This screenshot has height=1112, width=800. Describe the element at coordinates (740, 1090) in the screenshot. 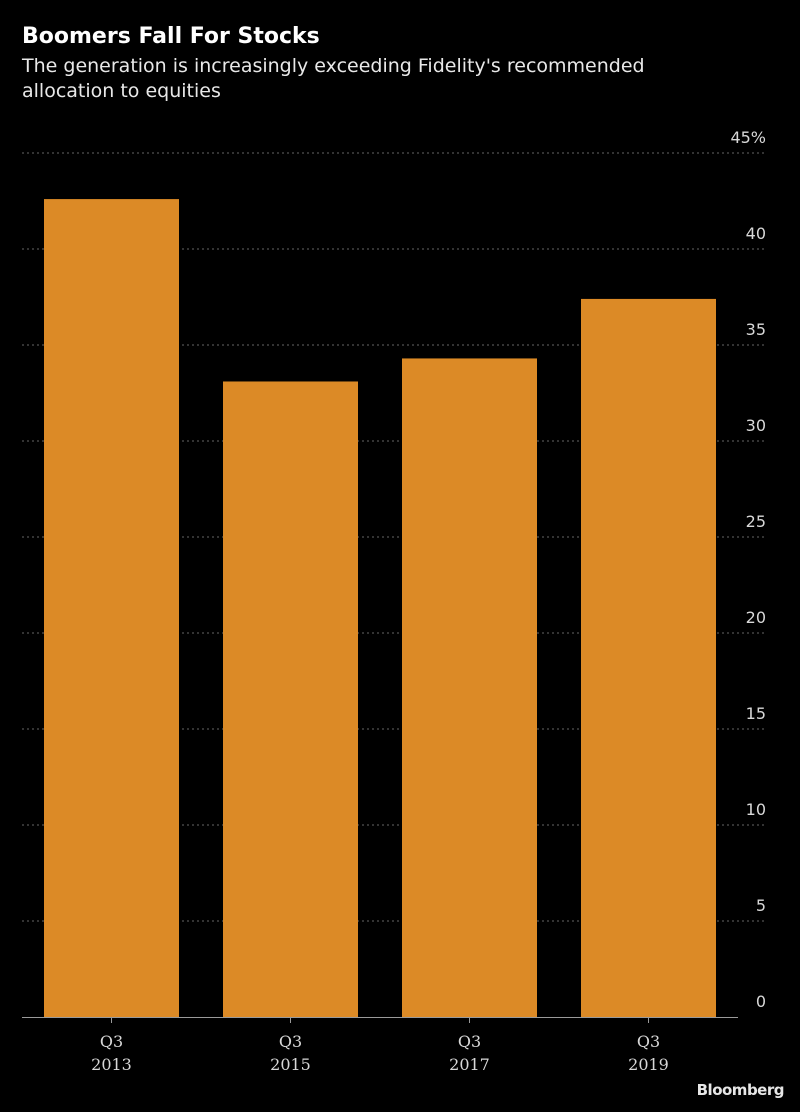

I see `source-logo: Bloomberg` at that location.